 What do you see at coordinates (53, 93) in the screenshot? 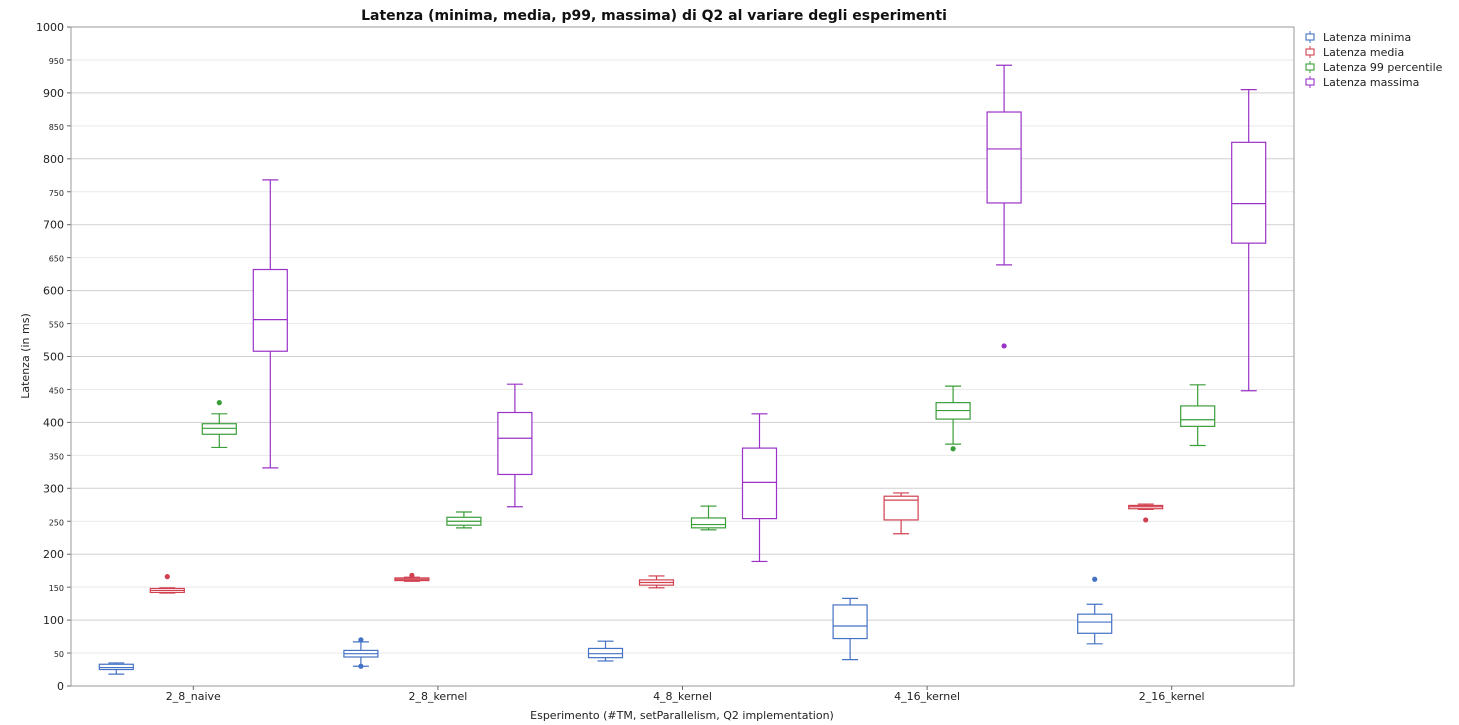
I see `y-tick-label-900: 900` at bounding box center [53, 93].